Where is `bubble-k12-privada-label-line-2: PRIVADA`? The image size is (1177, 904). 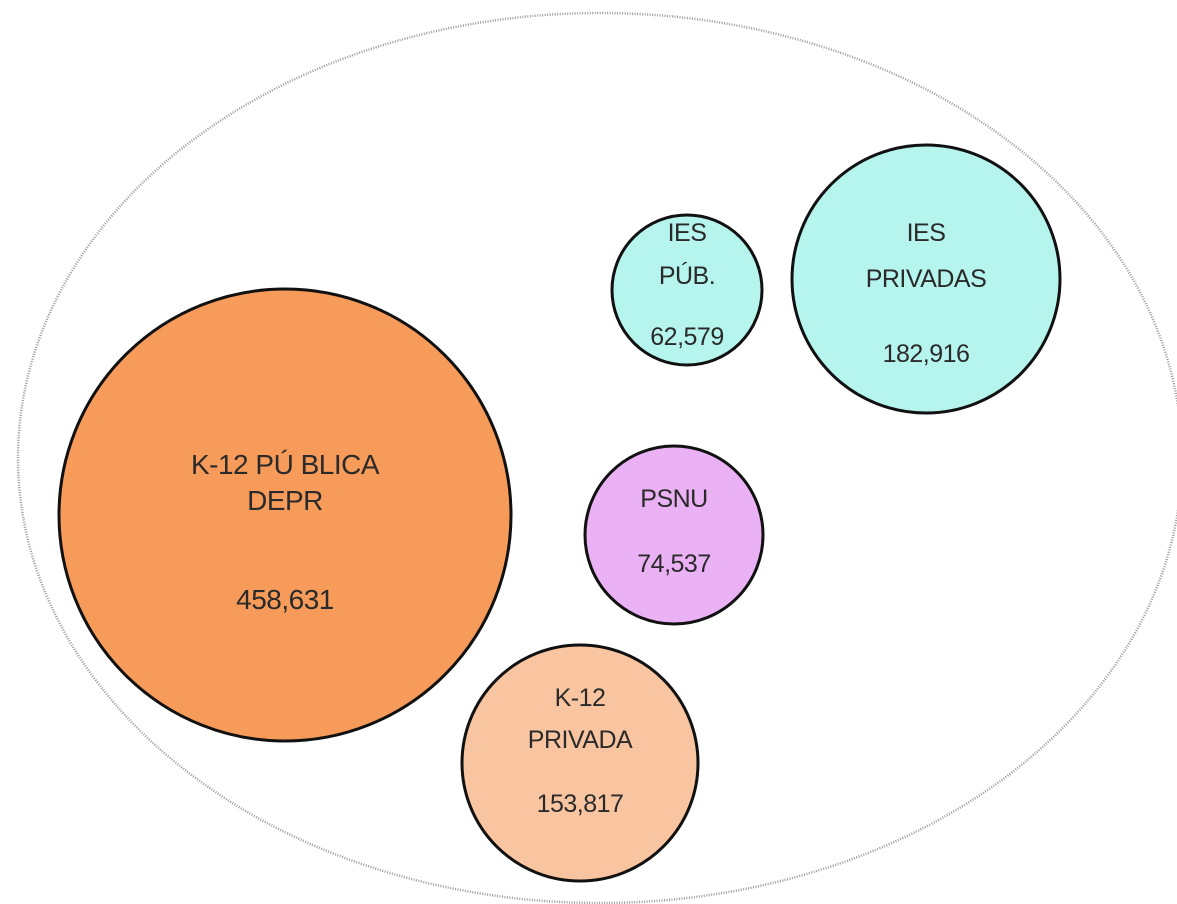
bubble-k12-privada-label-line-2: PRIVADA is located at coordinates (580, 740).